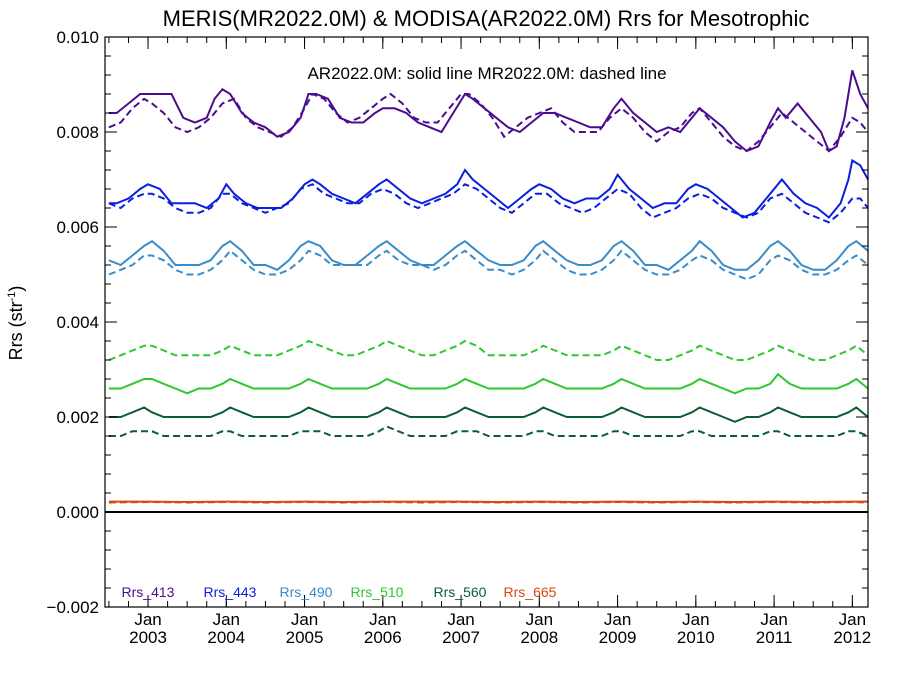 The height and width of the screenshot is (675, 900). What do you see at coordinates (461, 637) in the screenshot?
I see `x-tick-label-year: 2007` at bounding box center [461, 637].